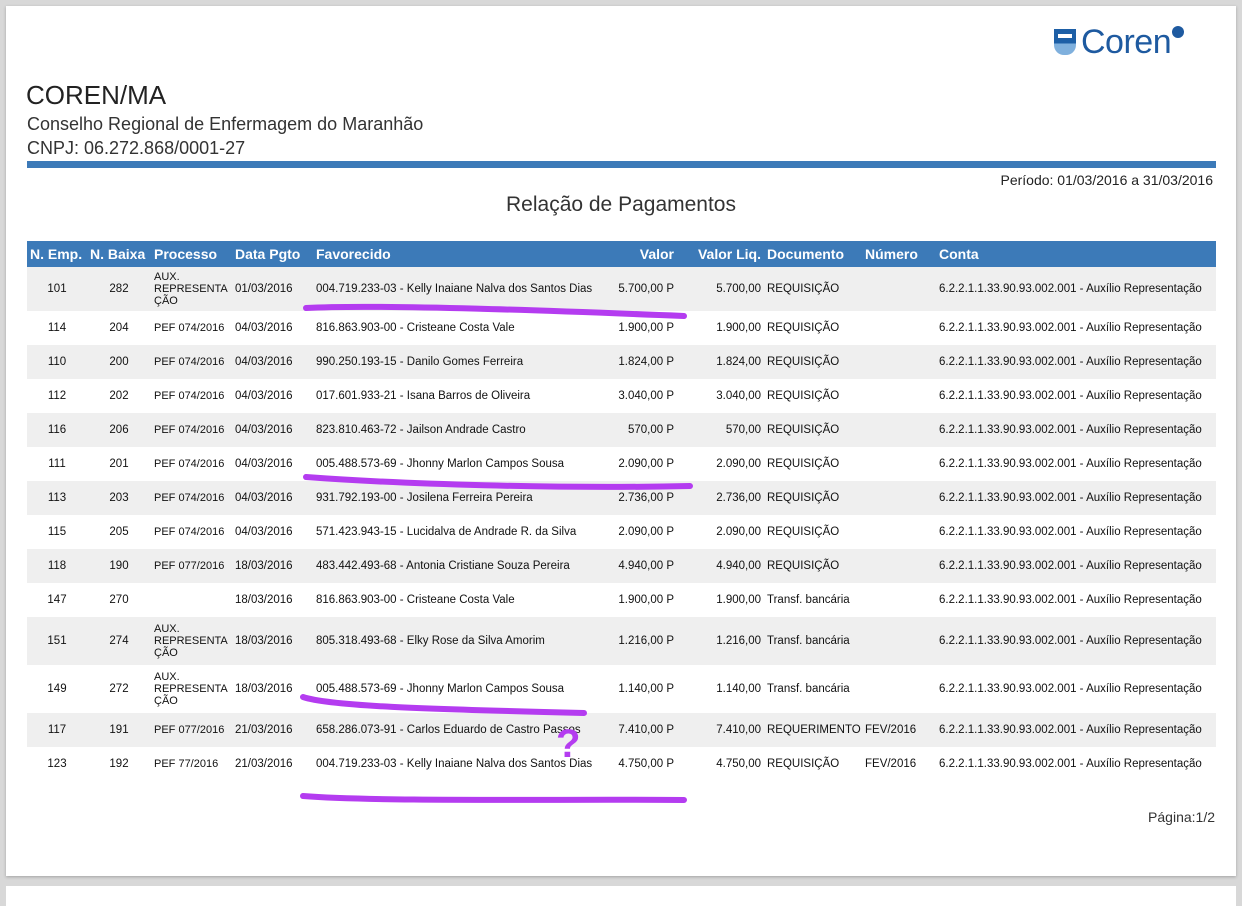  I want to click on cell-documento: Transf. bancária, so click(813, 689).